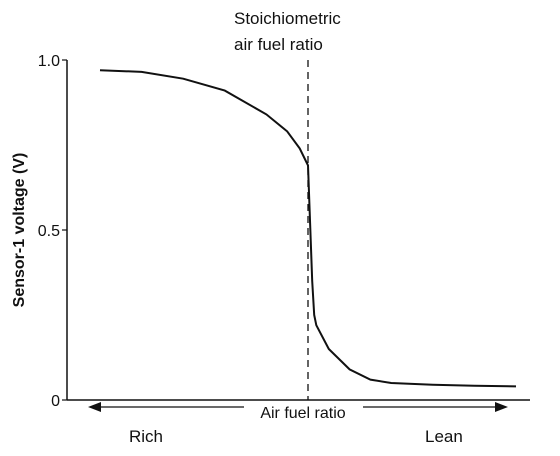  What do you see at coordinates (287, 18) in the screenshot?
I see `stoichiometric-label-line1: Stoichiometric` at bounding box center [287, 18].